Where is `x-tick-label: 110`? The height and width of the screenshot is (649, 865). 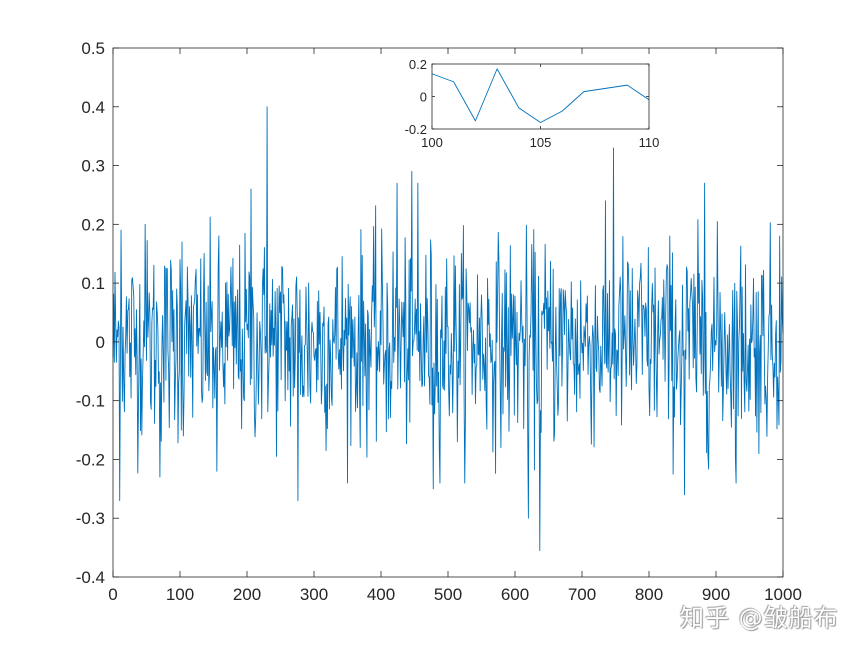 x-tick-label: 110 is located at coordinates (649, 142).